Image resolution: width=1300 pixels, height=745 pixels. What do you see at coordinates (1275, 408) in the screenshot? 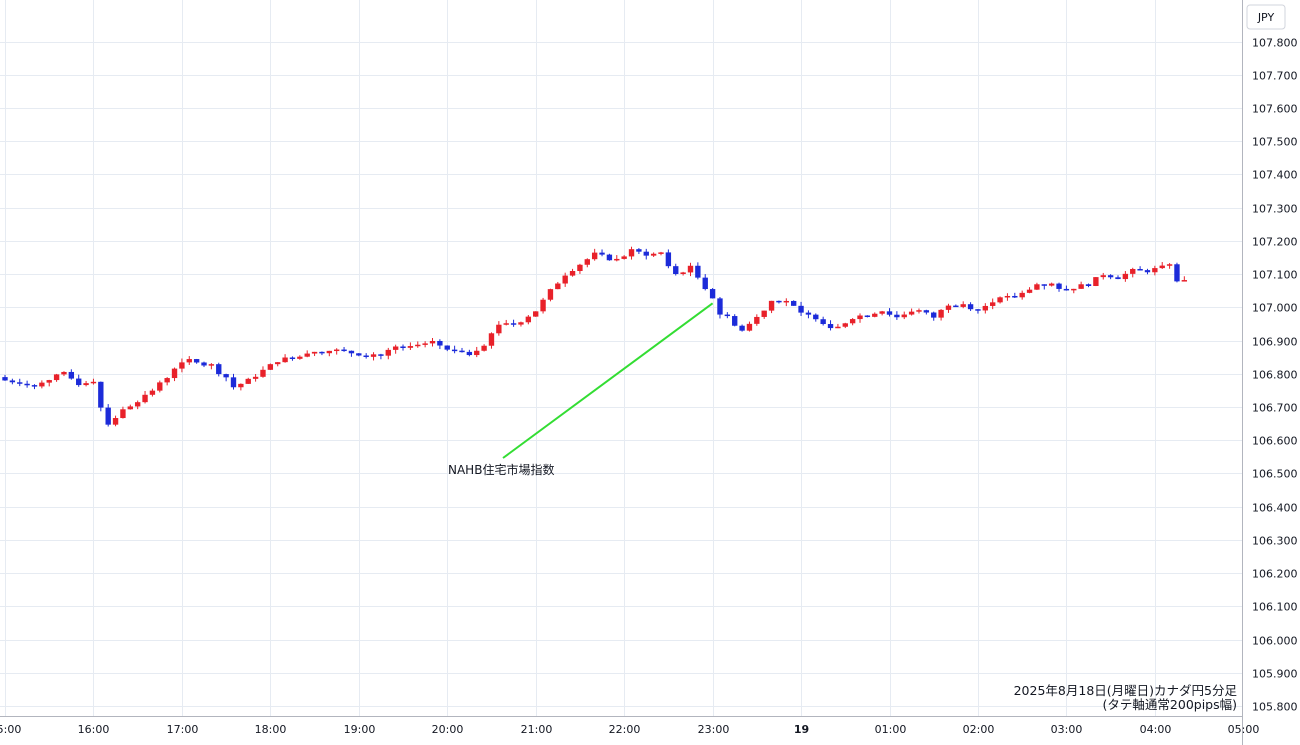
I see `y-tick-label: 106.700` at bounding box center [1275, 408].